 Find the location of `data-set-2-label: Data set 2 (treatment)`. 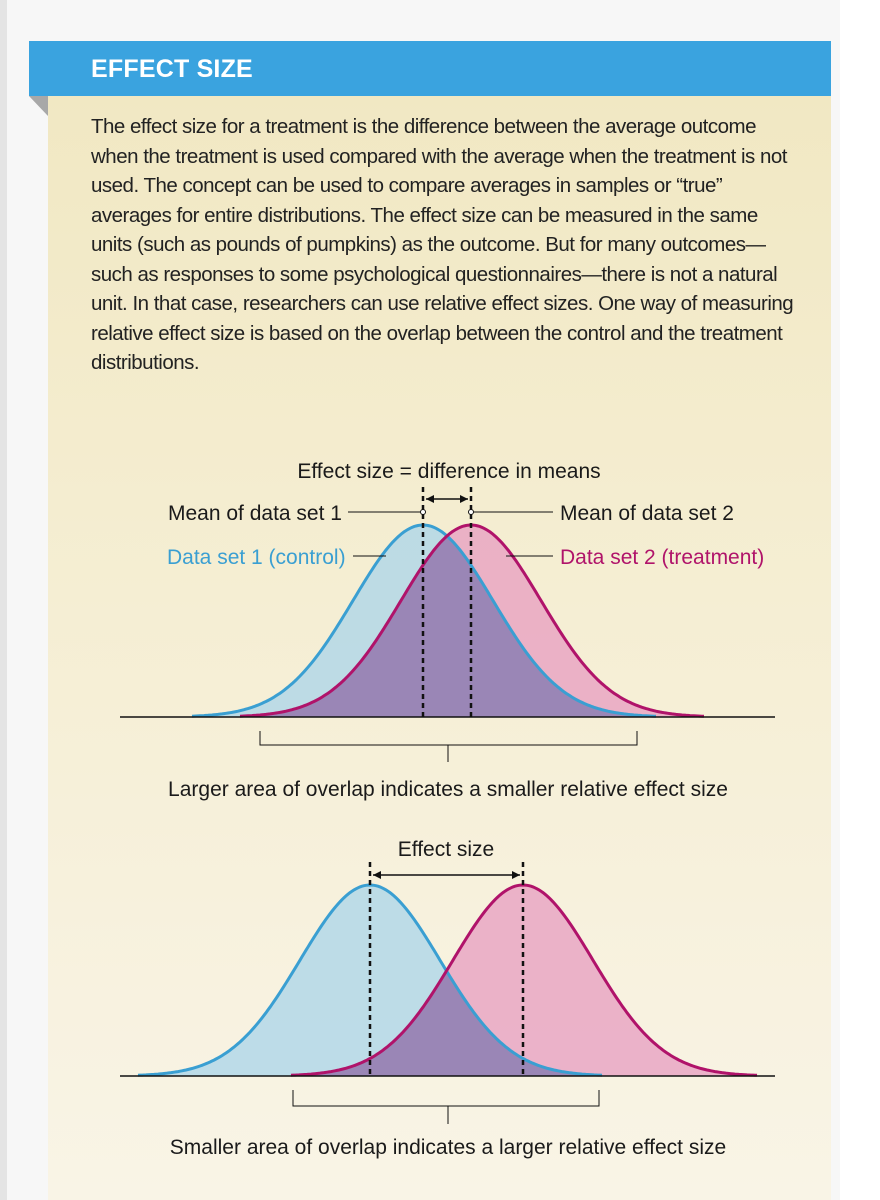

data-set-2-label: Data set 2 (treatment) is located at coordinates (662, 557).